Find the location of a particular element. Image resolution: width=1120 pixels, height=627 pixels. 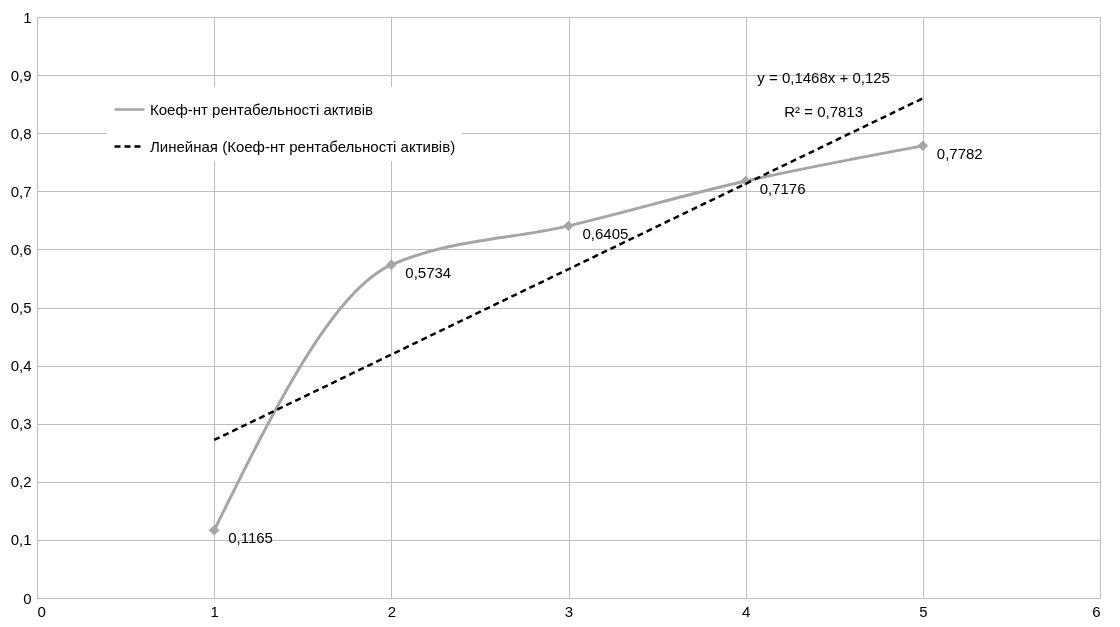

x-tick-label: 3 is located at coordinates (569, 611).